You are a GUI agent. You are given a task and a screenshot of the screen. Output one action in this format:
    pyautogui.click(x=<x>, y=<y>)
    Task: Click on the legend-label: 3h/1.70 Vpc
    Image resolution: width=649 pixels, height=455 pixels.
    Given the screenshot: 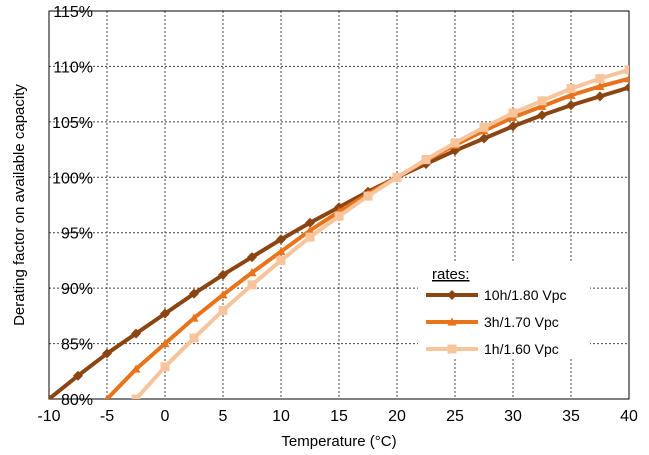 What is the action you would take?
    pyautogui.click(x=521, y=322)
    